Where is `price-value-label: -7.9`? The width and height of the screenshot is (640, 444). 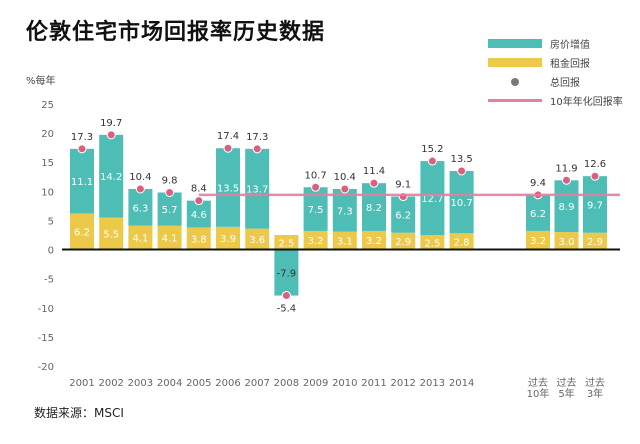
price-value-label: -7.9 is located at coordinates (287, 274).